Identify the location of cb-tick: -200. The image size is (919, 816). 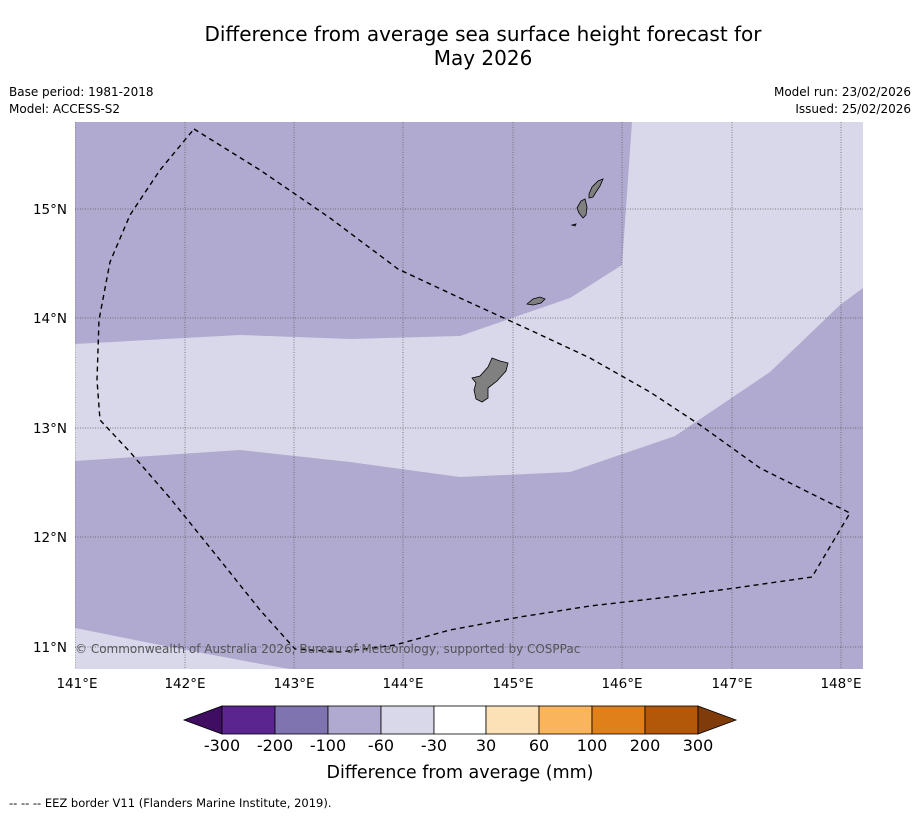
(275, 745).